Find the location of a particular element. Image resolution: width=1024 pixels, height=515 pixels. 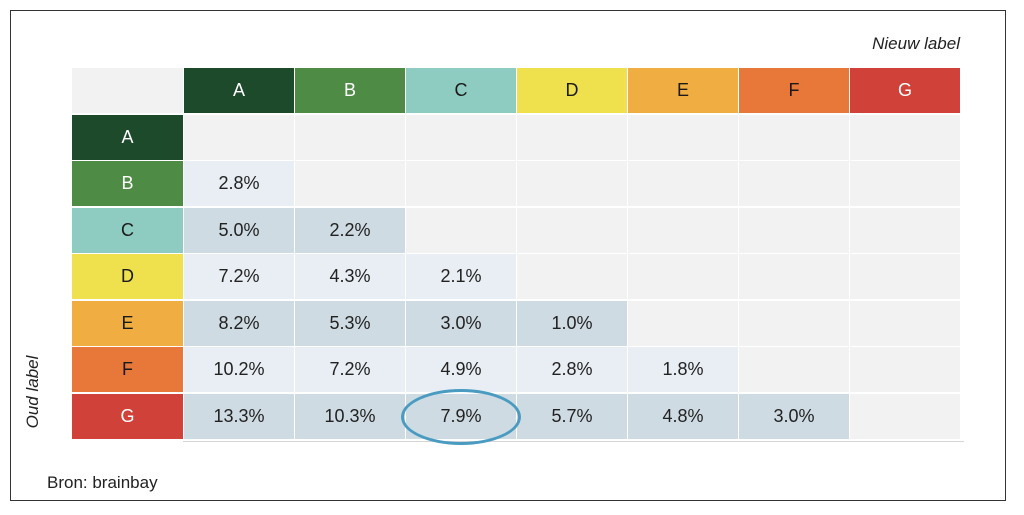

table-cell: 4.9% is located at coordinates (461, 369).